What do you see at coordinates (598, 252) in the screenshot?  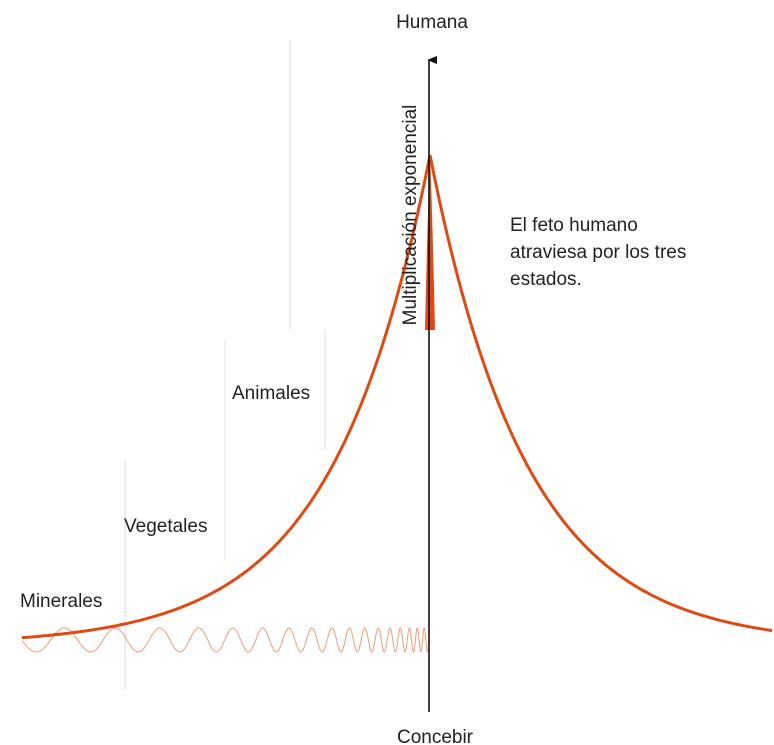 I see `note-line: atraviesa por los tres` at bounding box center [598, 252].